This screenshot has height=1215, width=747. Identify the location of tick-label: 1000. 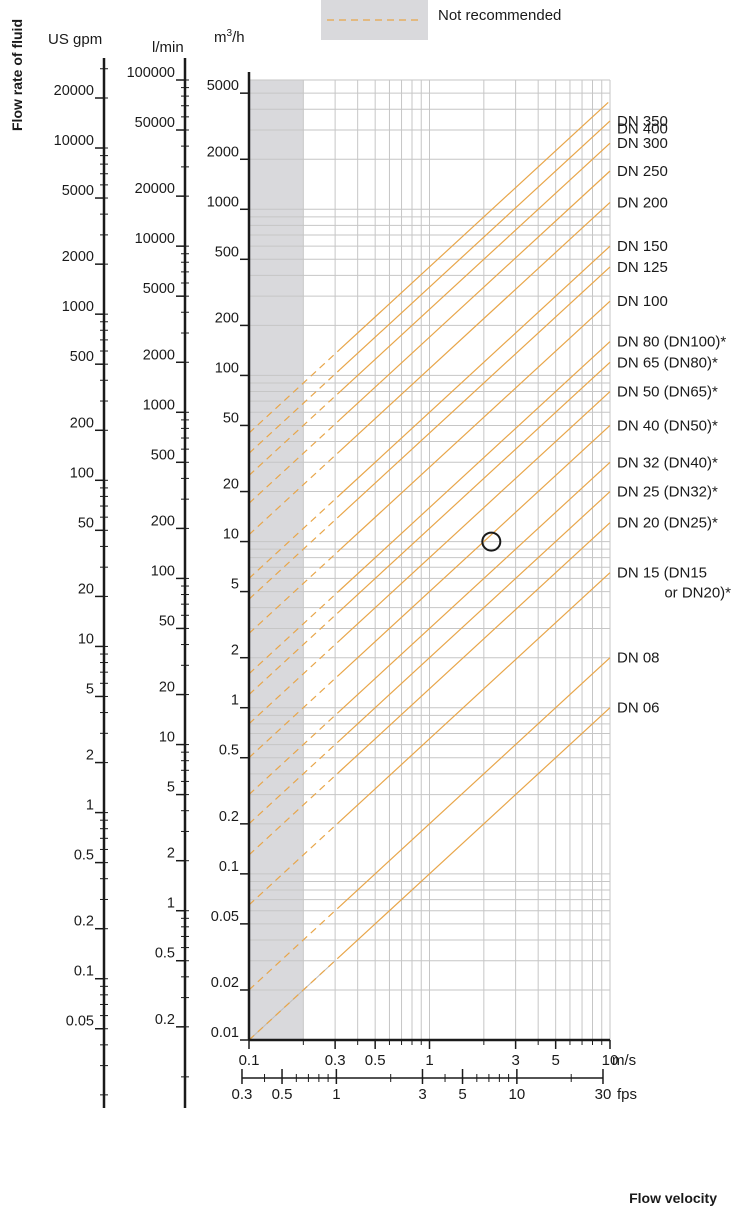
(78, 307).